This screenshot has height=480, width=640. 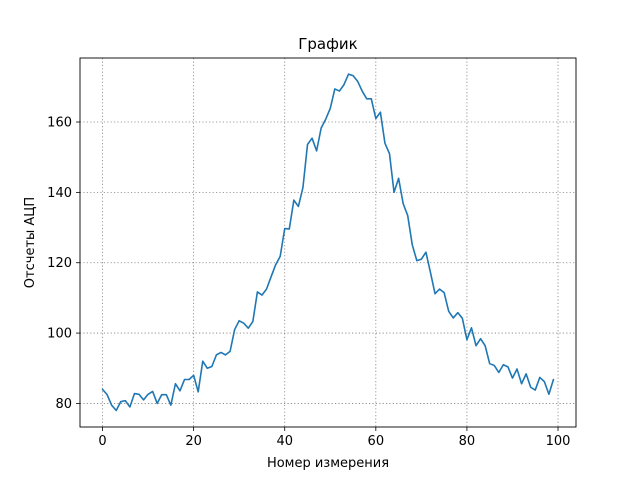 I want to click on y-axis-title: Отсчеты АЦП, so click(x=30, y=242).